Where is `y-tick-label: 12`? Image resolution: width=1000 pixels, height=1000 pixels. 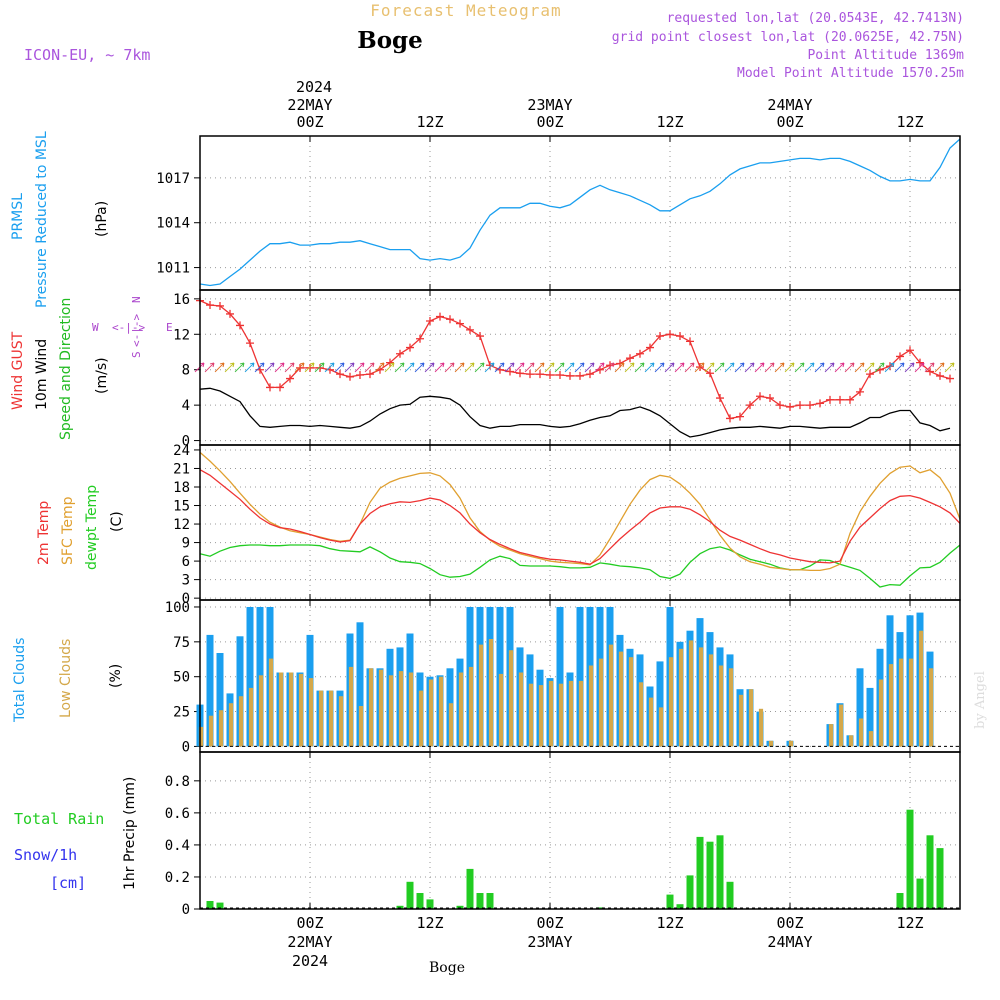 y-tick-label: 12 is located at coordinates (181, 335).